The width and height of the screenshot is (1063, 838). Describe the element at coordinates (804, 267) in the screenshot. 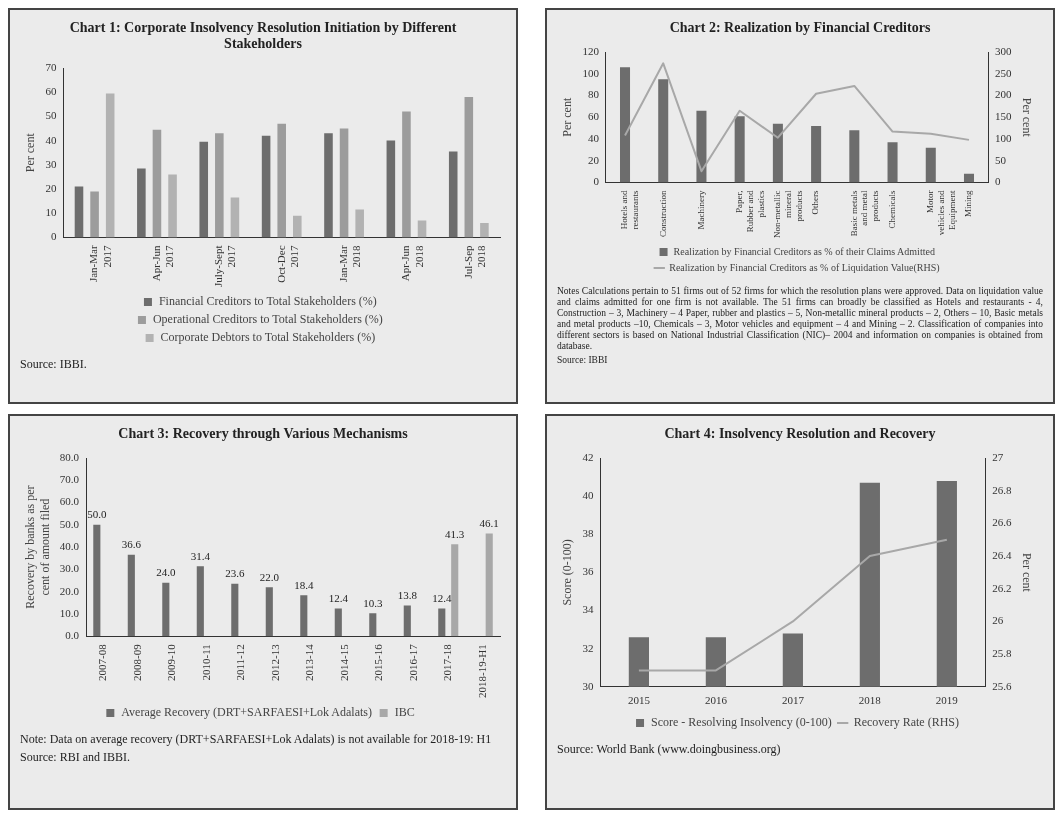

I see `legend-label: Realization by Financial Creditors as % of Liquidation Value(RHS)` at that location.